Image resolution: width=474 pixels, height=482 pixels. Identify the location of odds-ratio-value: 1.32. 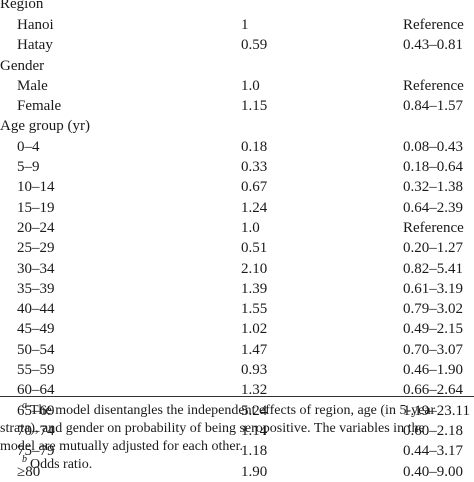
(254, 390).